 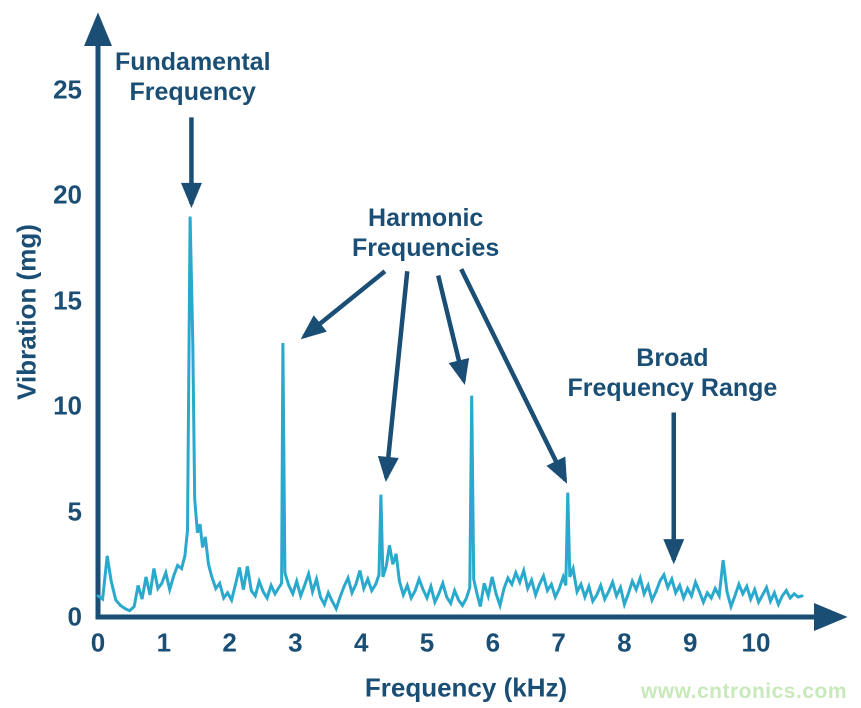 What do you see at coordinates (756, 642) in the screenshot?
I see `x-tick-label: 10` at bounding box center [756, 642].